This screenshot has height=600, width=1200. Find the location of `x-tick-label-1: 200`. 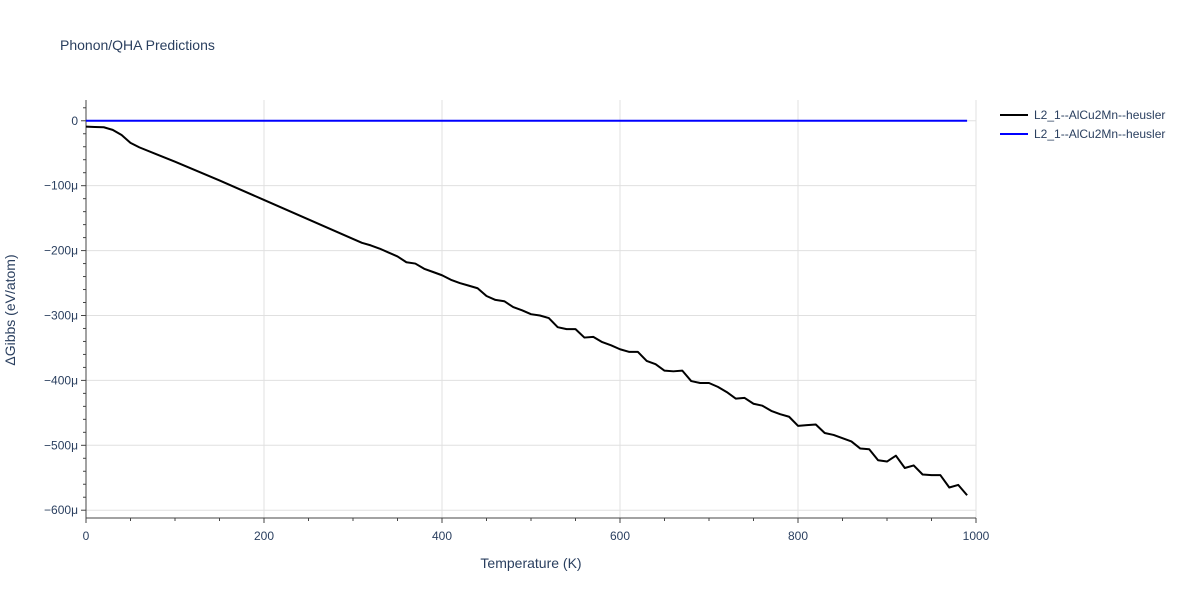

x-tick-label-1: 200 is located at coordinates (264, 536).